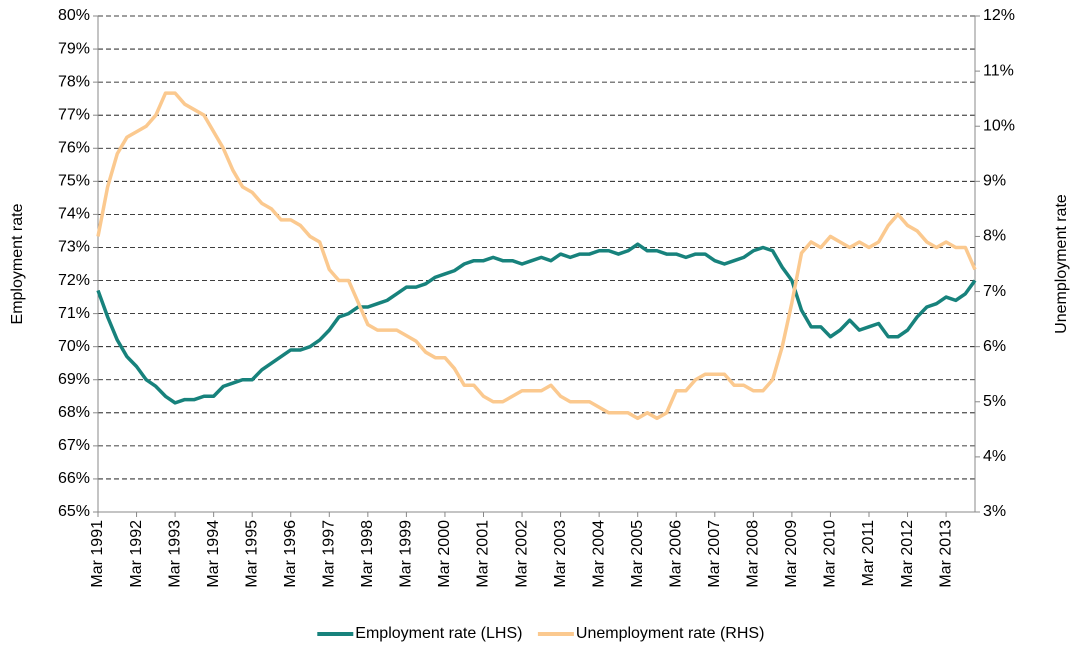  What do you see at coordinates (598, 554) in the screenshot?
I see `x-tick-label: Mar 2004` at bounding box center [598, 554].